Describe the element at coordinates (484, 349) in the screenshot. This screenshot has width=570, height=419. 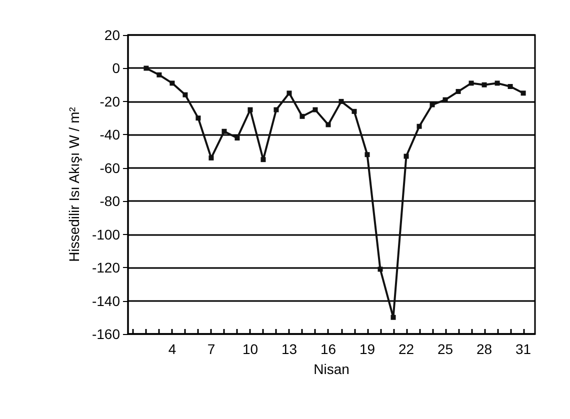
I see `x-tick-label: 28` at that location.